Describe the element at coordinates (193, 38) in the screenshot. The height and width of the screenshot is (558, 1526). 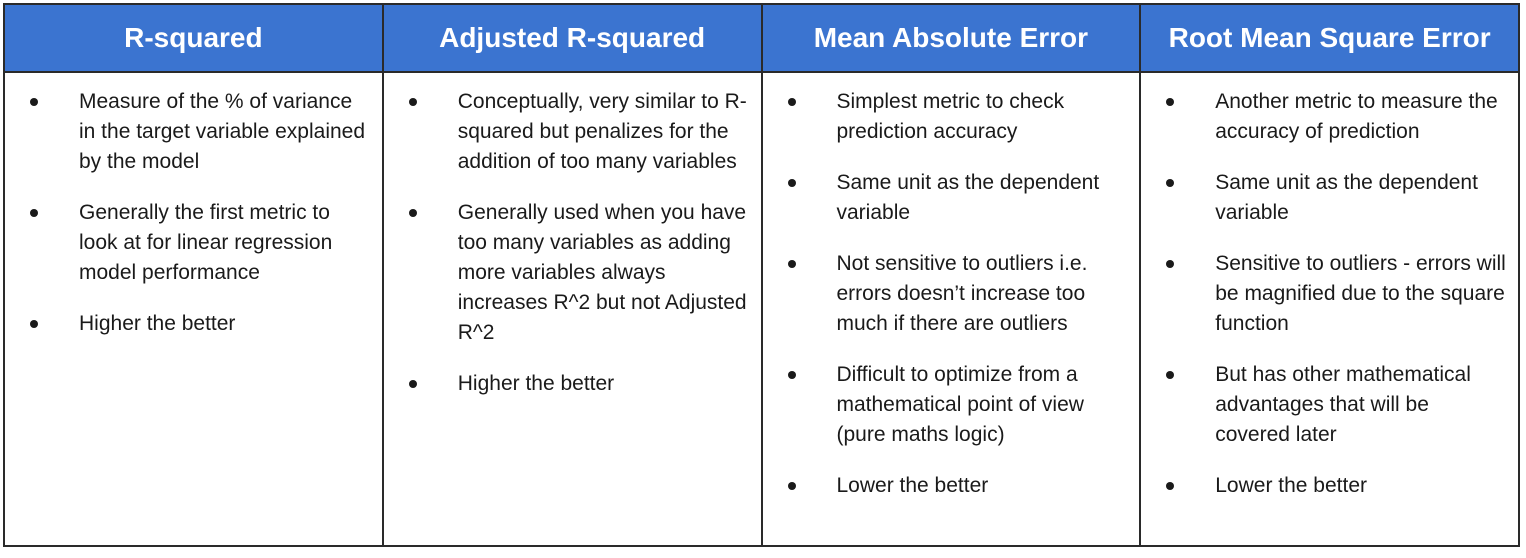
I see `header-r-squared: R-squared` at that location.